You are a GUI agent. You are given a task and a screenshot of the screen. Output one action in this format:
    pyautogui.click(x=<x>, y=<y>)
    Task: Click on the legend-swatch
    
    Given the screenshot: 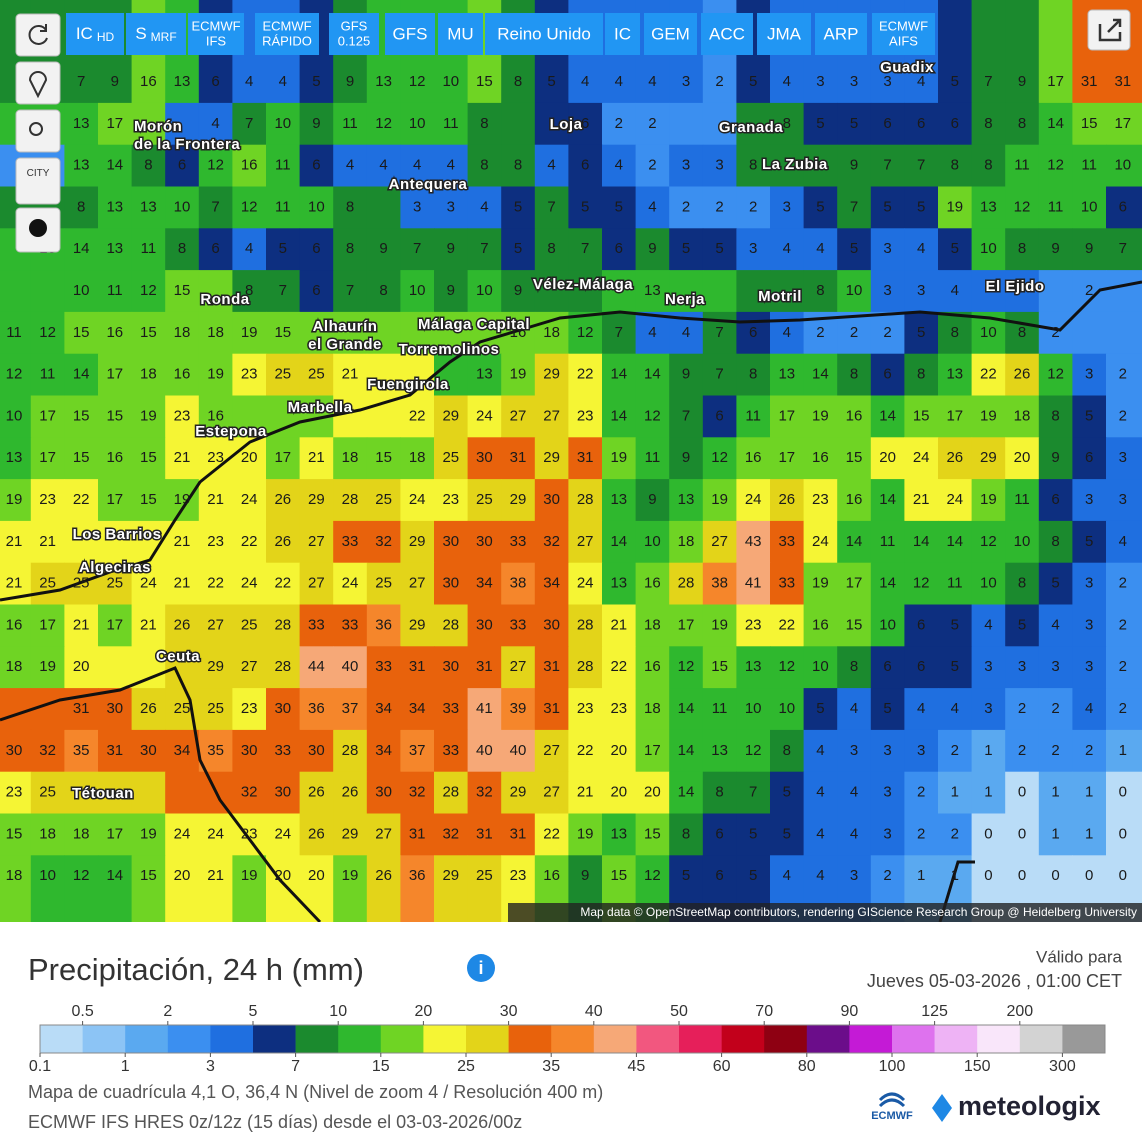 What is the action you would take?
    pyautogui.click(x=402, y=1039)
    